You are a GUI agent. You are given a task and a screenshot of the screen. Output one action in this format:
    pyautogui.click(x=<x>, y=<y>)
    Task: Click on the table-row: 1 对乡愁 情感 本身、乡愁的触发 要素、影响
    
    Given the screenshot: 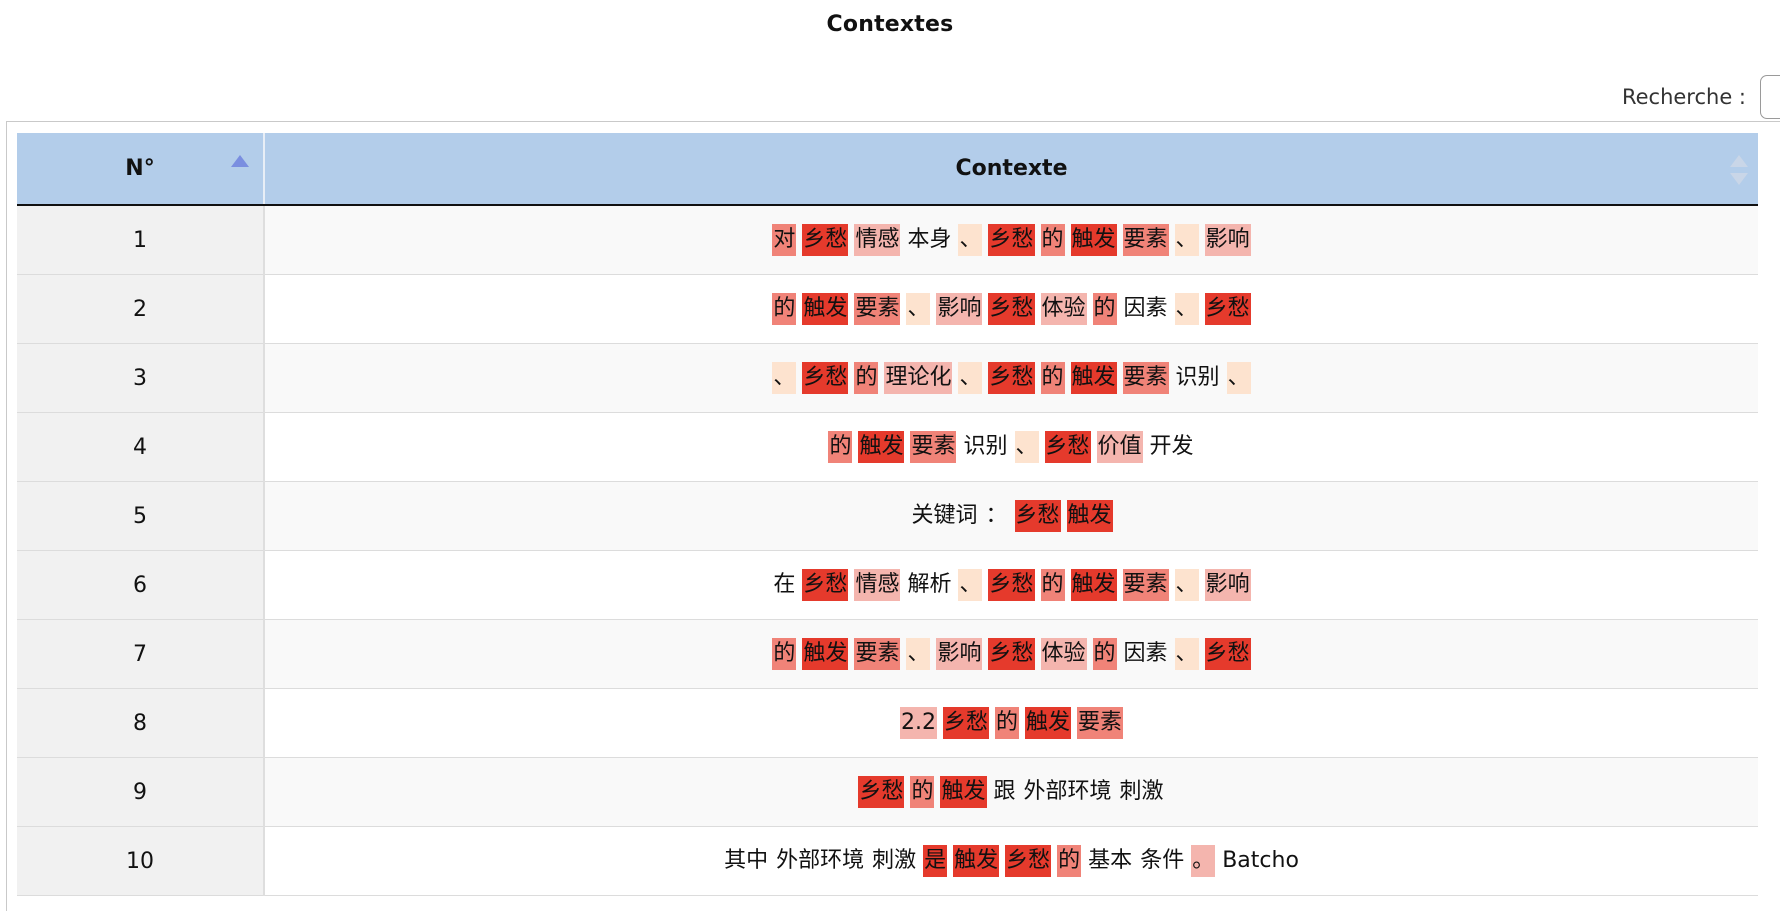 What is the action you would take?
    pyautogui.click(x=887, y=240)
    